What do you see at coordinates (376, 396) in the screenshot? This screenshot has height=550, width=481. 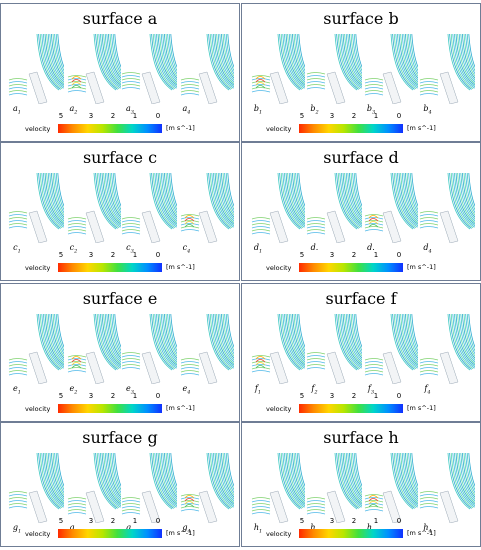 I see `legend-tick-label: 1` at bounding box center [376, 396].